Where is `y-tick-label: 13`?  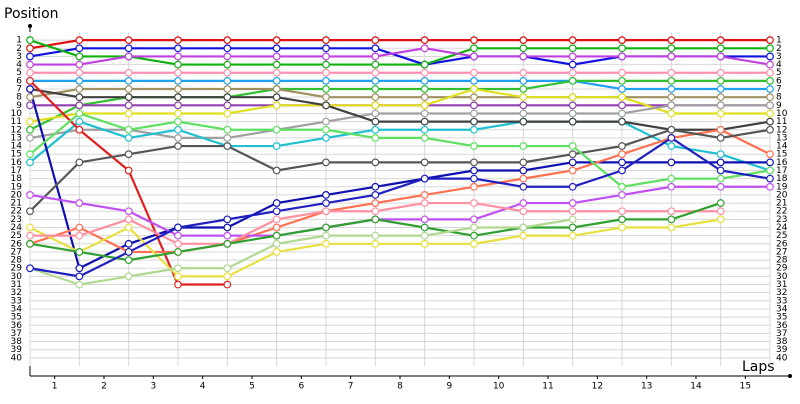
y-tick-label: 13 is located at coordinates (16, 138).